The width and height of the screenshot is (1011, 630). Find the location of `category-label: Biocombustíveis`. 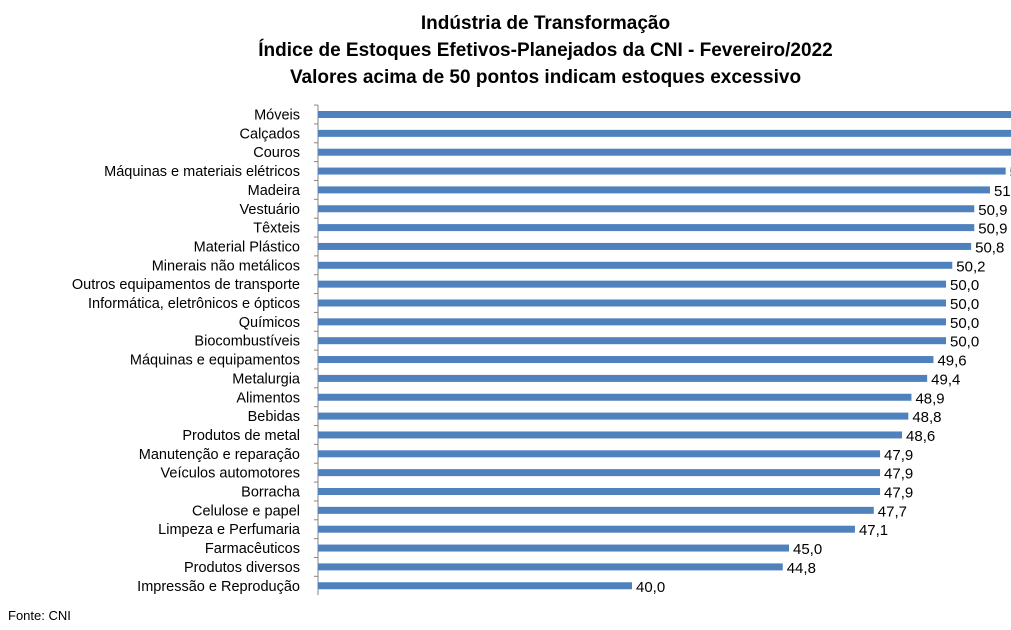

category-label: Biocombustíveis is located at coordinates (247, 342).